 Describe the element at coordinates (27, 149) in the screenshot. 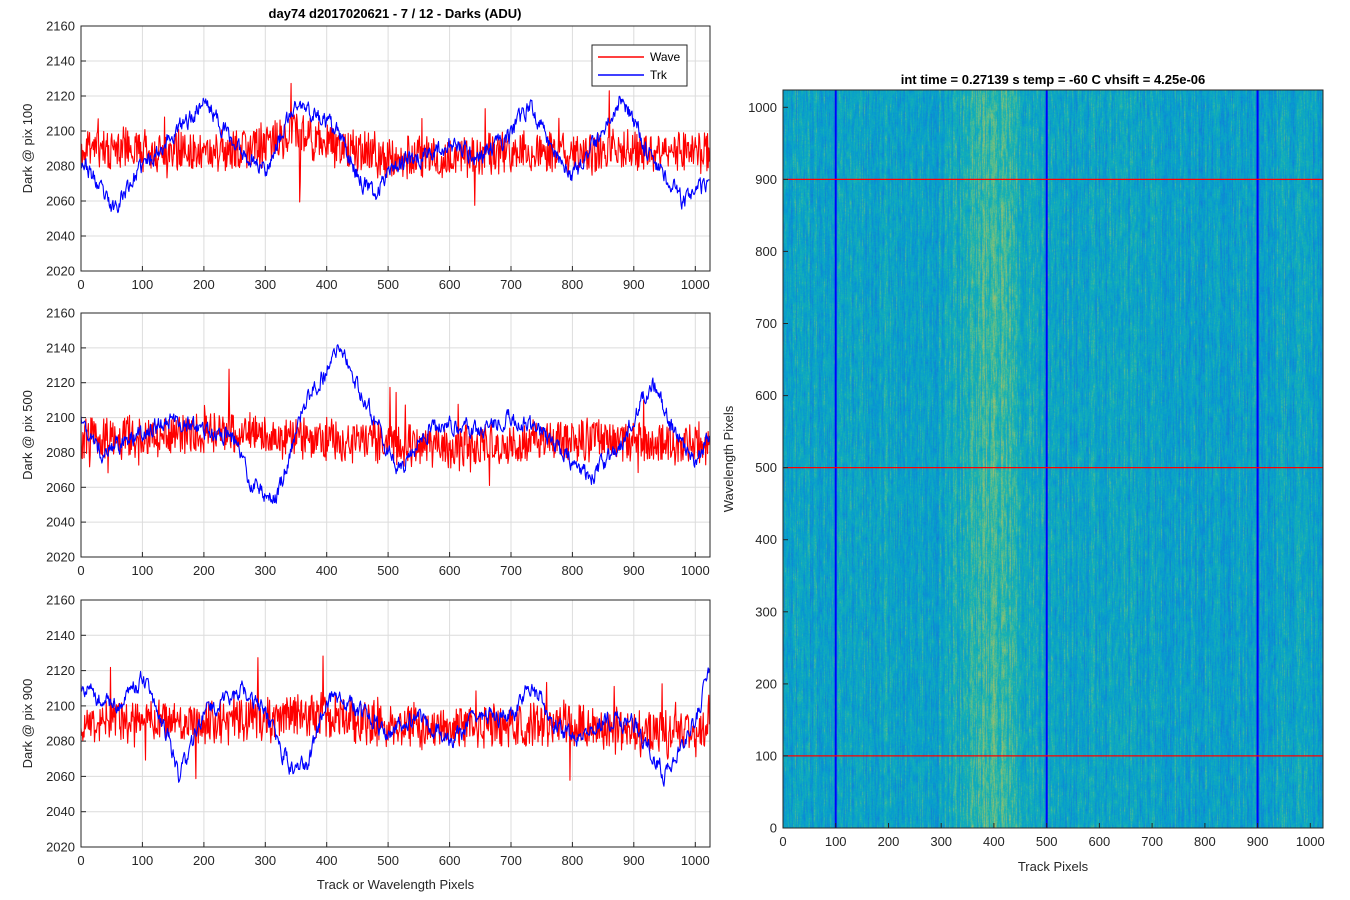

I see `y-axis-label: Dark @ pix 100` at that location.